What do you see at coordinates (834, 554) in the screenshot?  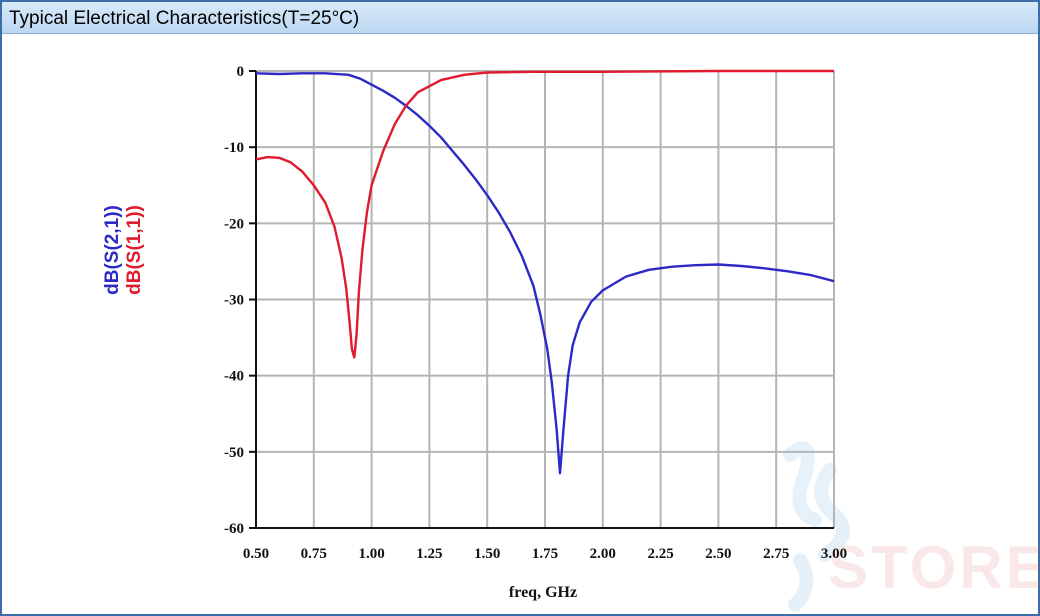 I see `x-tick-label: 3.00` at bounding box center [834, 554].